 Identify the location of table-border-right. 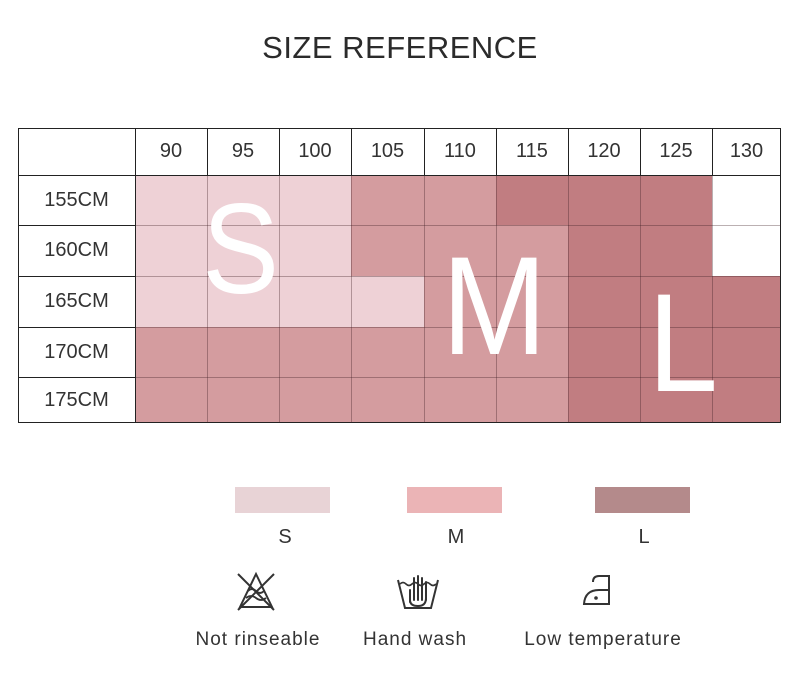
(780, 275).